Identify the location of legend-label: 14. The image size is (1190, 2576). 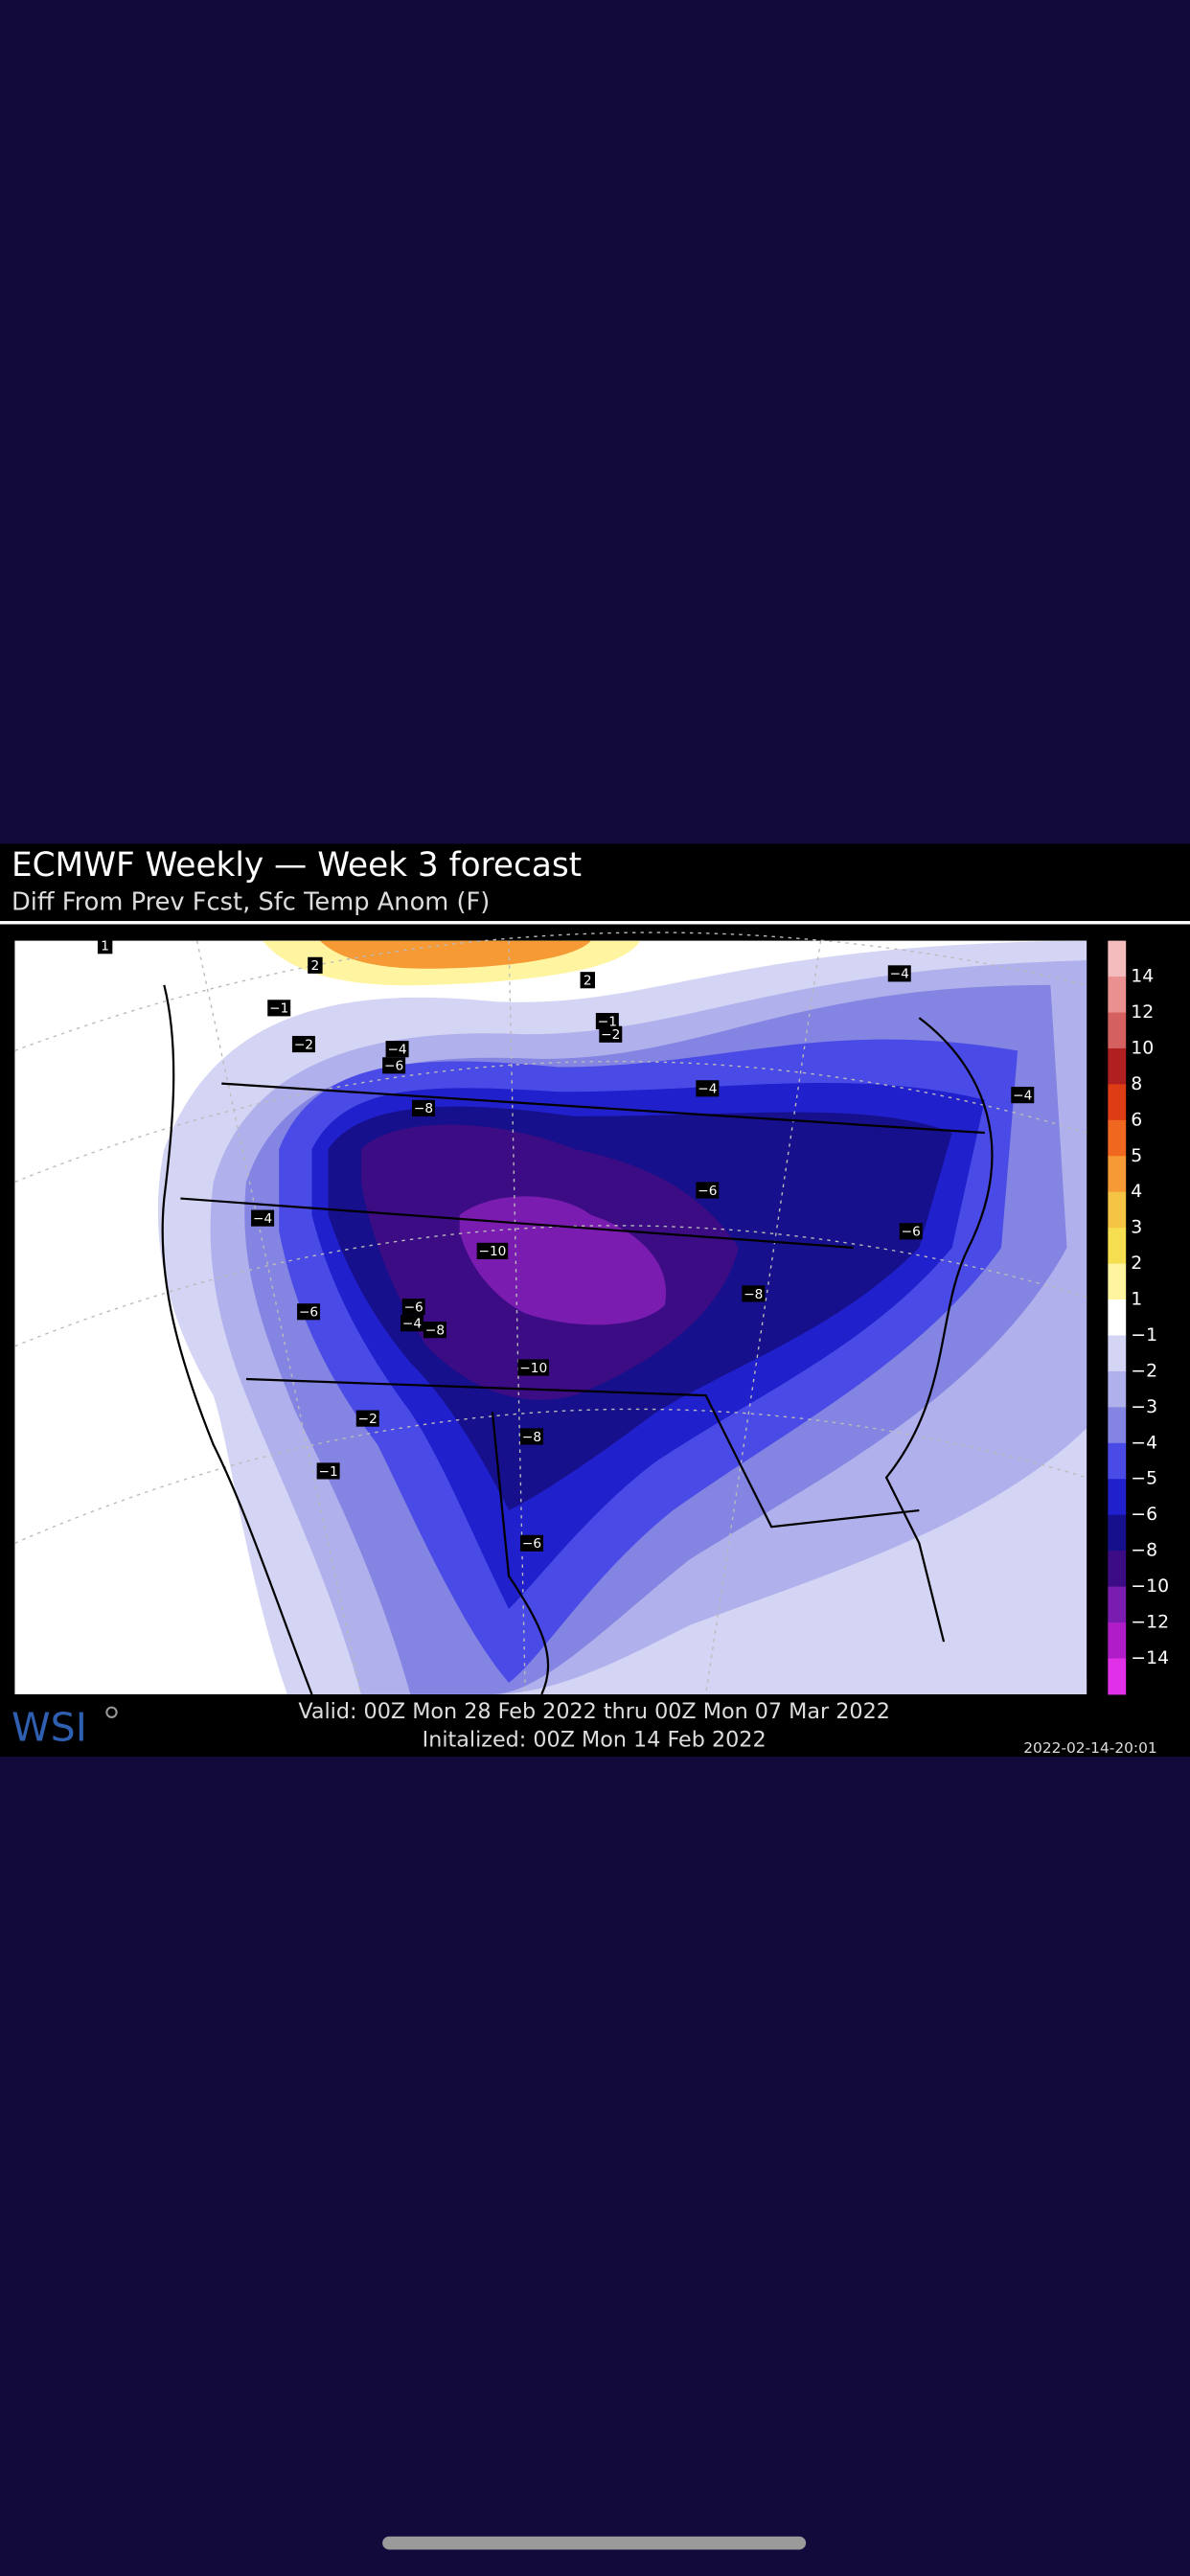
(1142, 977).